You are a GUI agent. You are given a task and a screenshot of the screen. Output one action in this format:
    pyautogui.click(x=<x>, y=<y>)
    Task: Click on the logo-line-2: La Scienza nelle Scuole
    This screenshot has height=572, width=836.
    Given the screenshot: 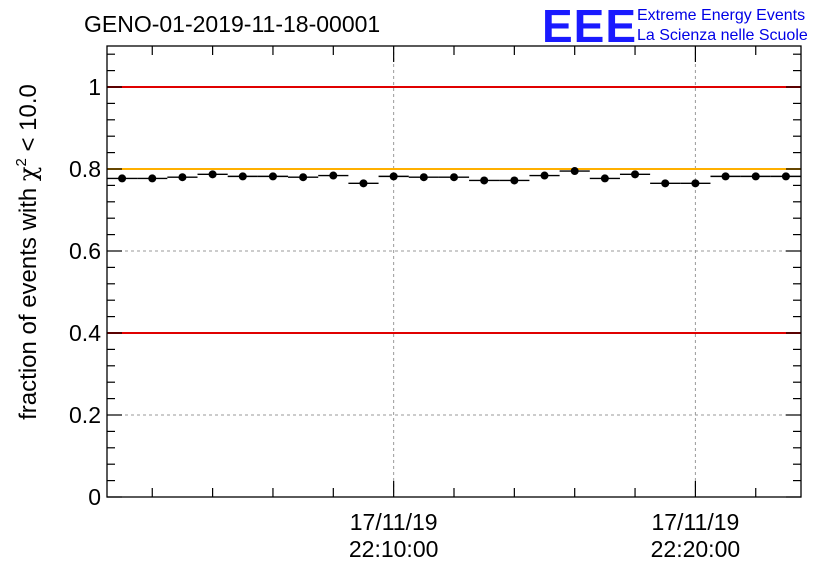 What is the action you would take?
    pyautogui.click(x=722, y=35)
    